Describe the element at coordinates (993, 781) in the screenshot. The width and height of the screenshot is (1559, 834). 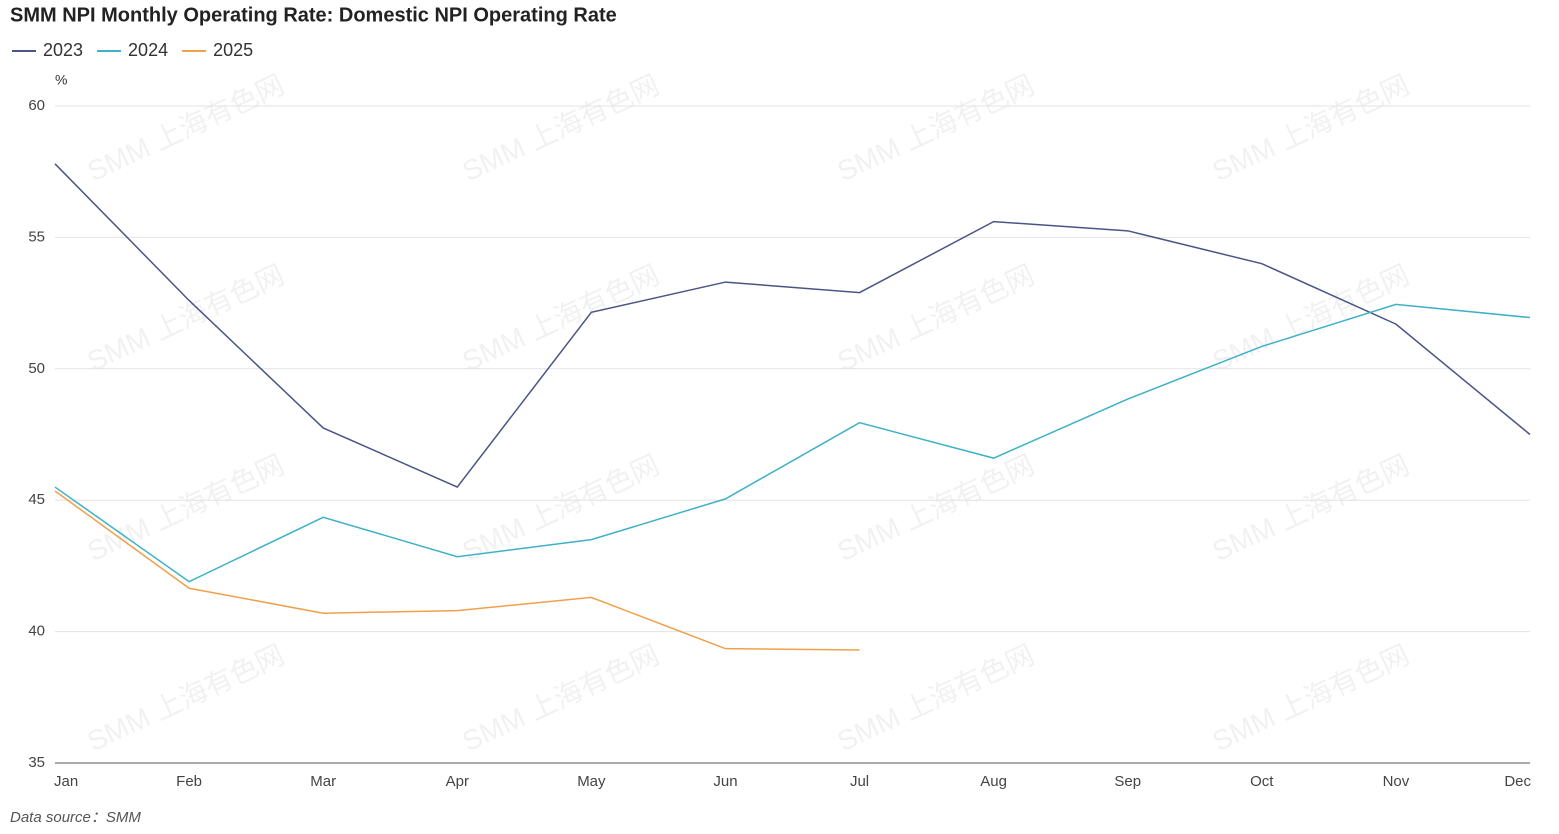
I see `x-tick-label: Aug` at that location.